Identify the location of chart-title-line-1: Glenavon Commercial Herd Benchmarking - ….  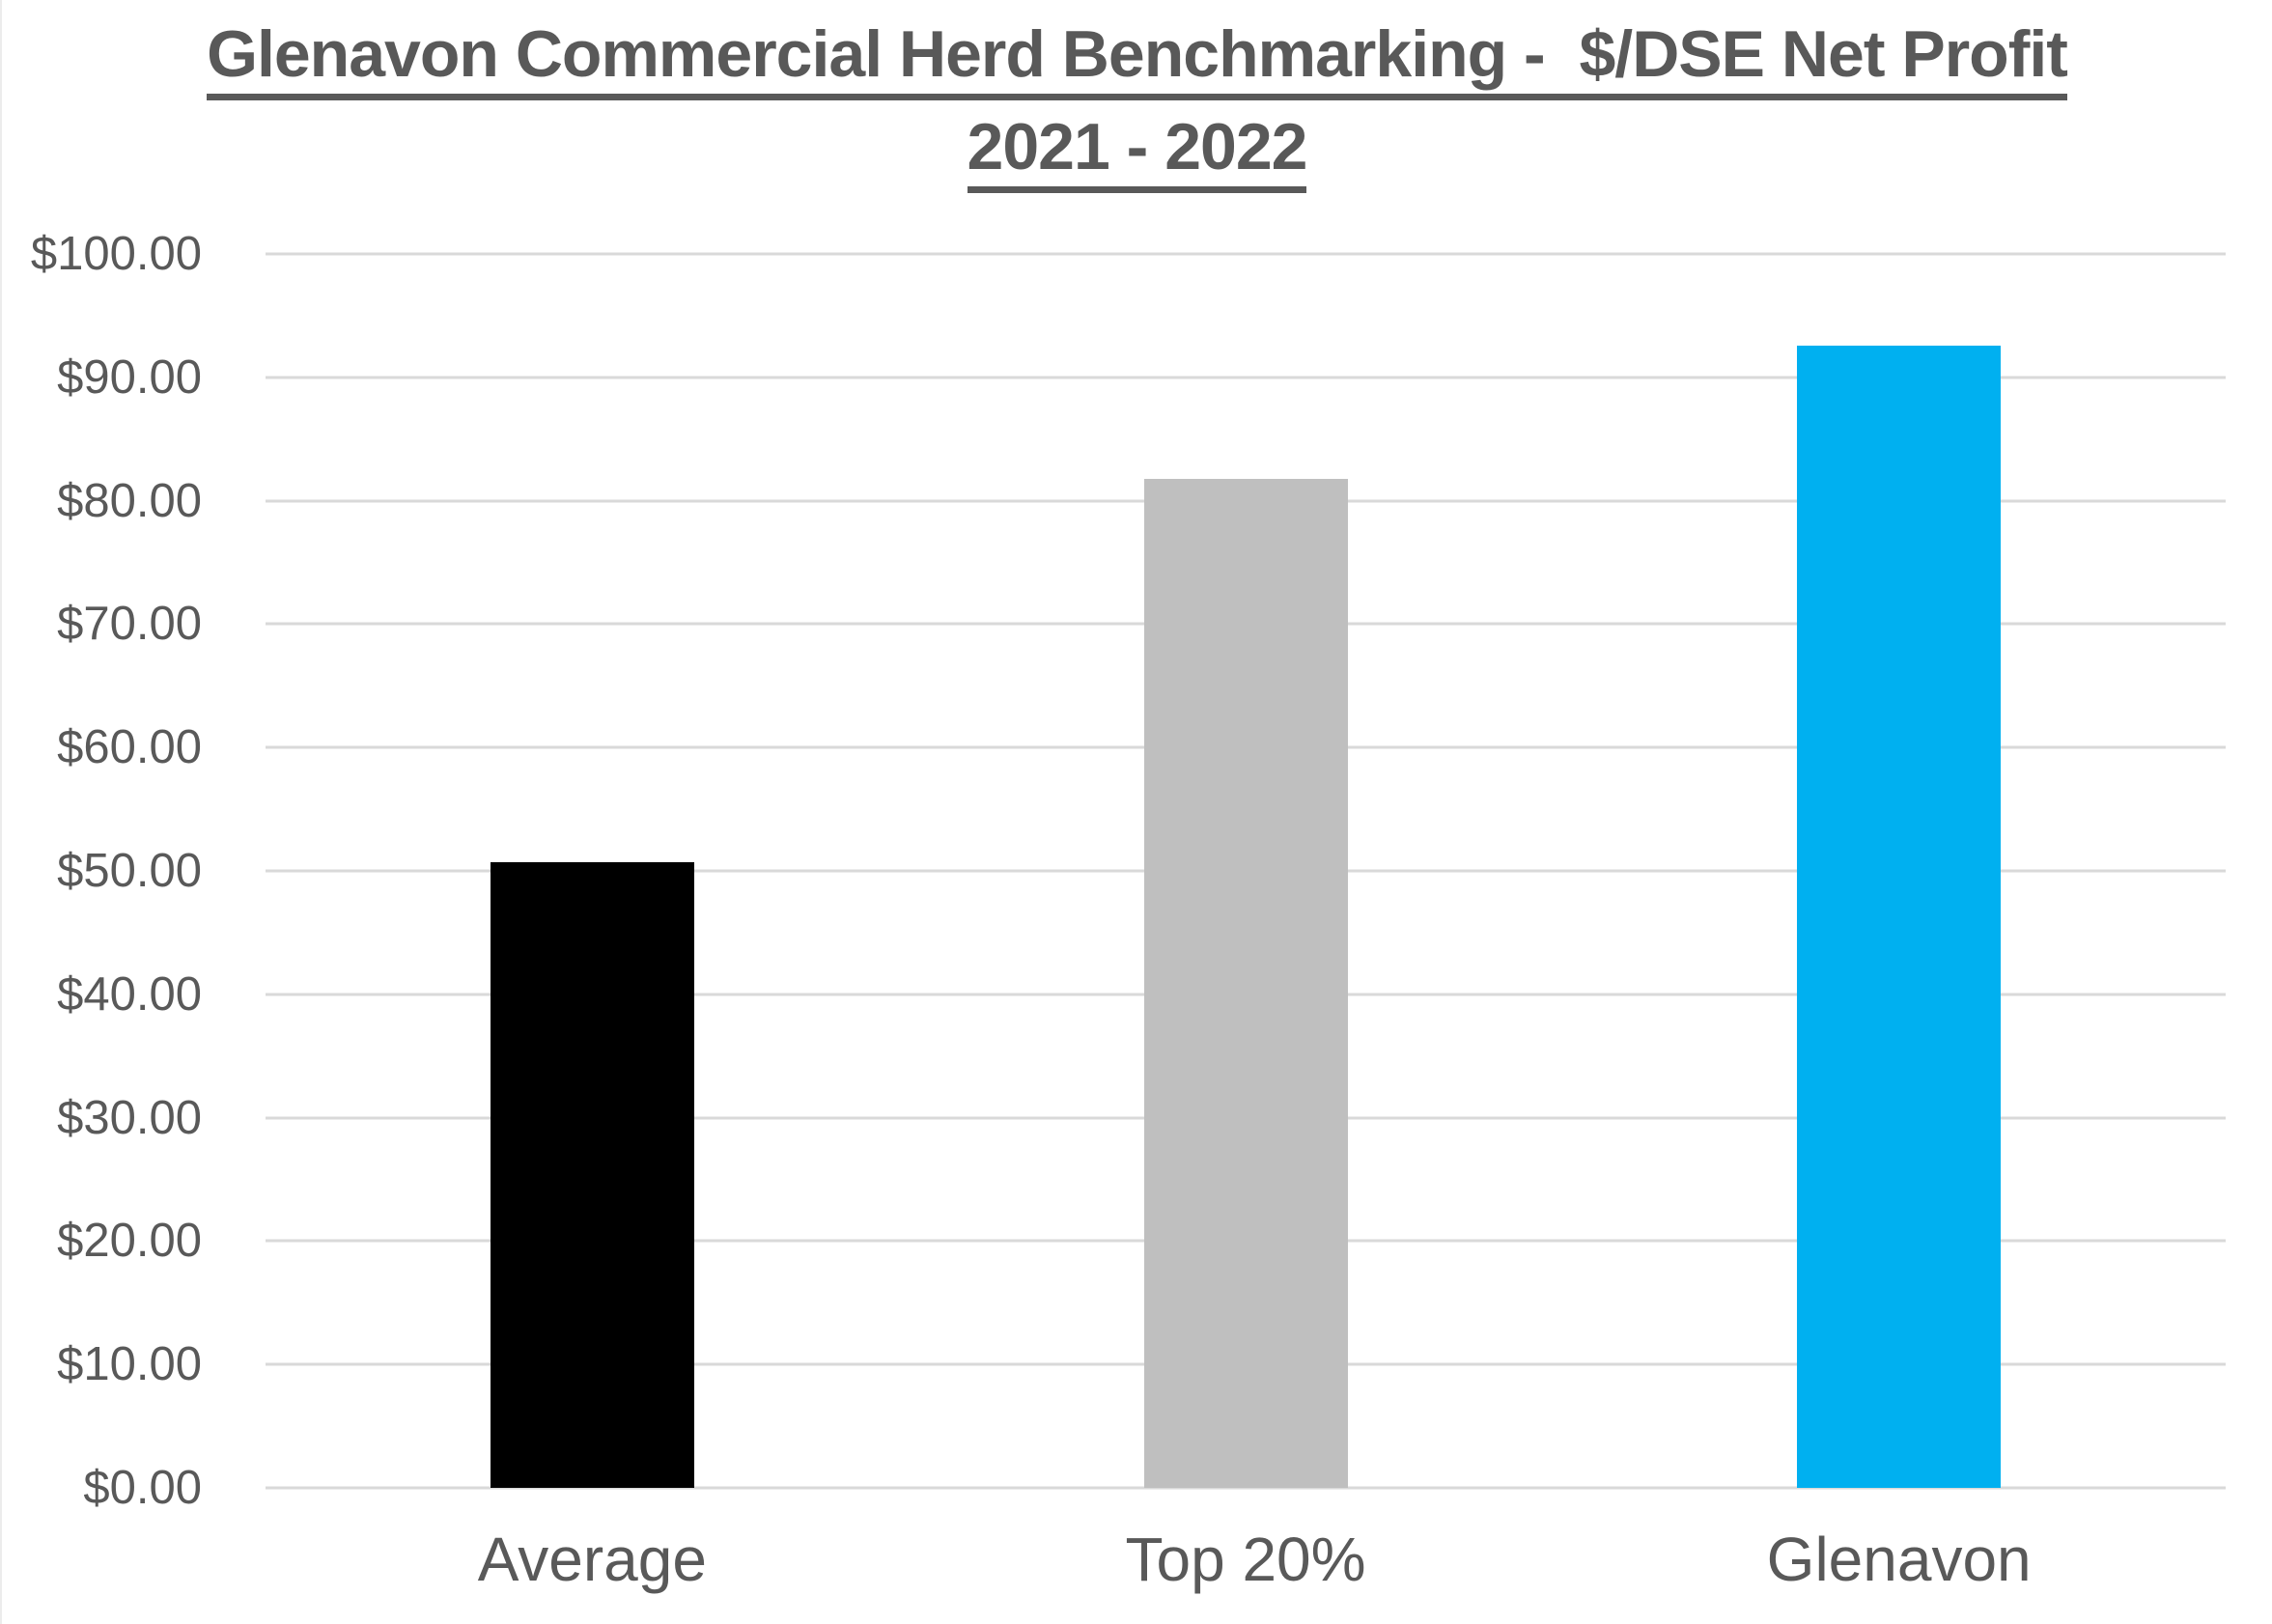
(1137, 61).